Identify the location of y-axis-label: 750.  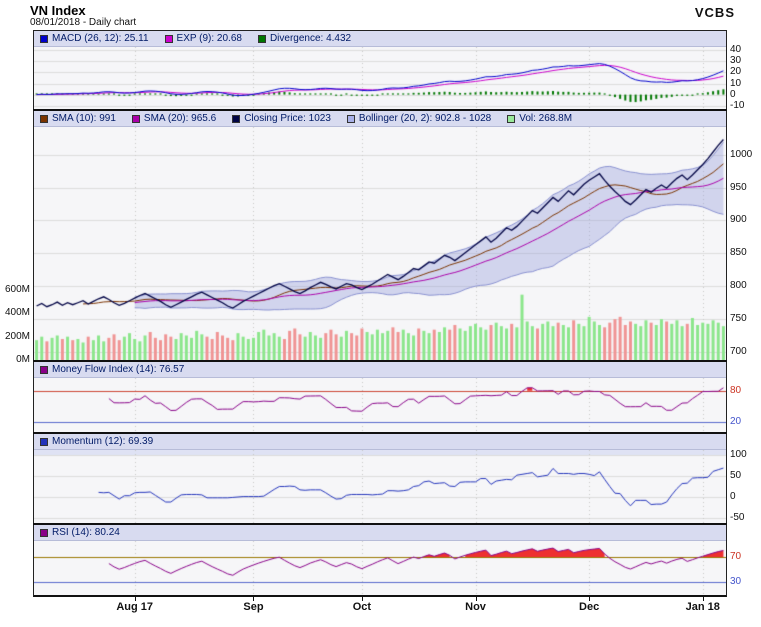
(738, 319).